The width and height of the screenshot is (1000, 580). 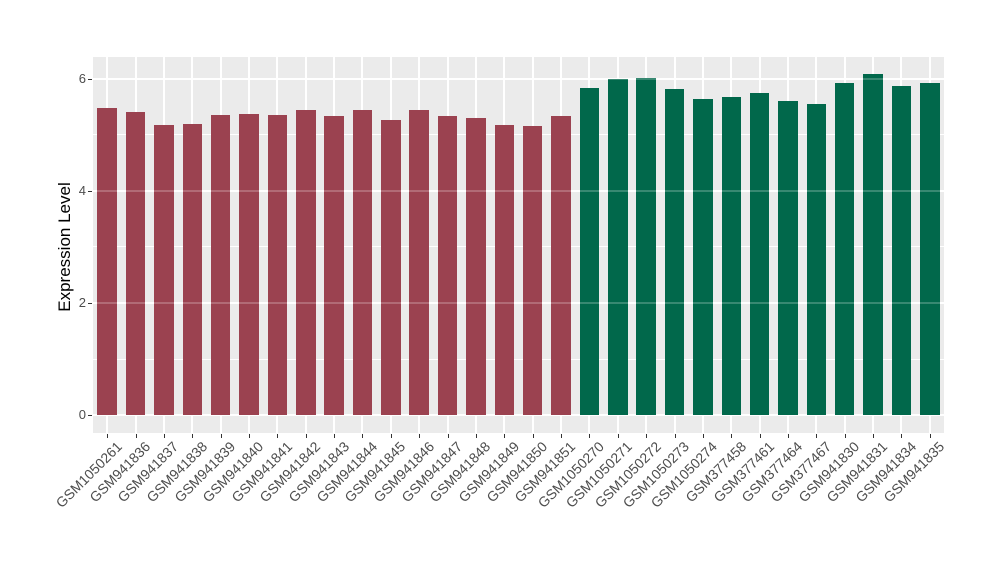 I want to click on y-axis-title: Expression Level, so click(x=64, y=247).